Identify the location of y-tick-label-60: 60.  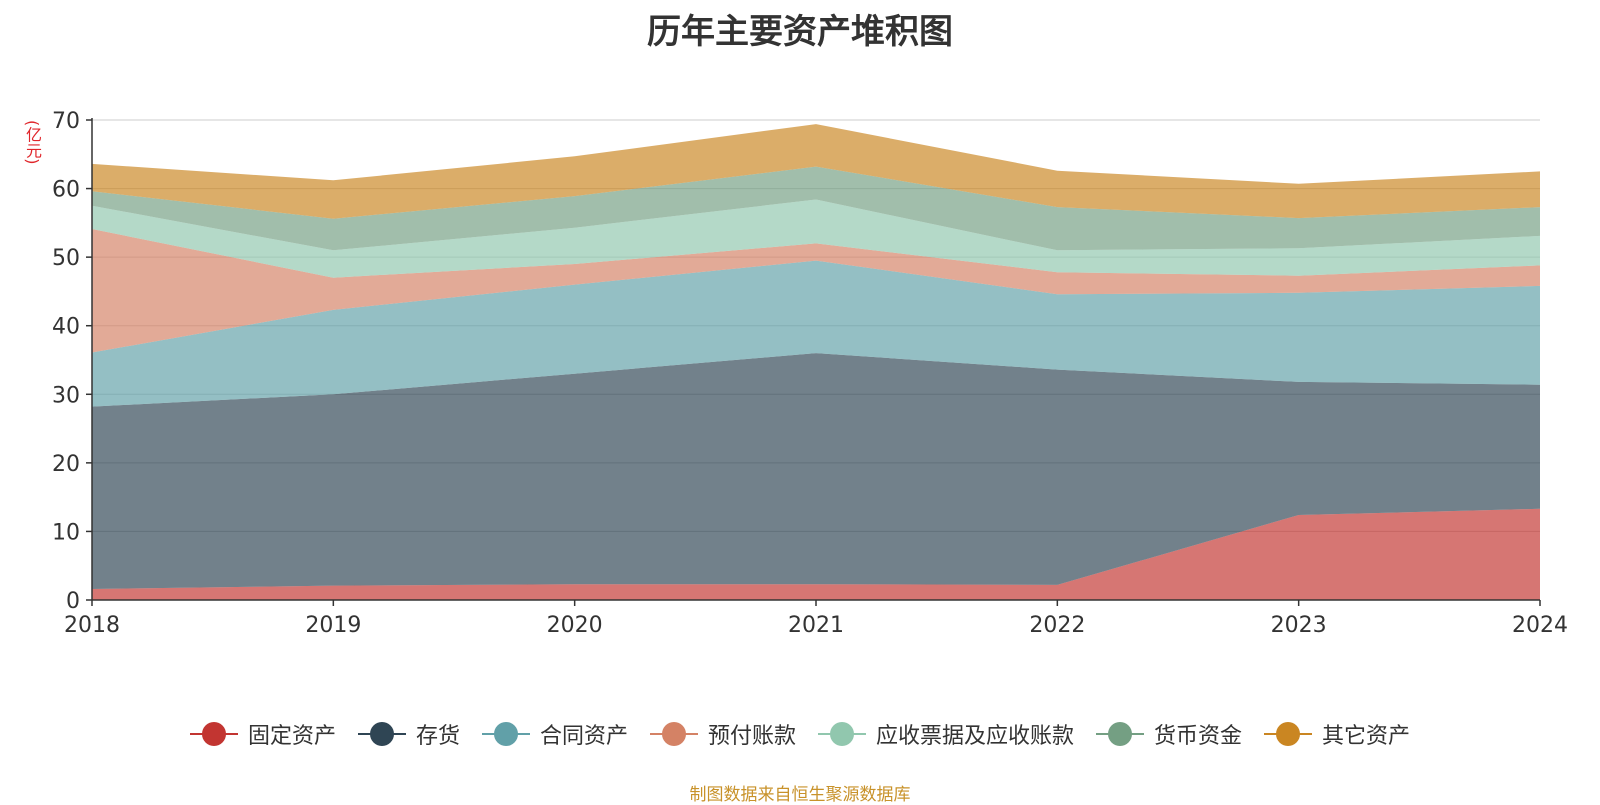
(66, 190).